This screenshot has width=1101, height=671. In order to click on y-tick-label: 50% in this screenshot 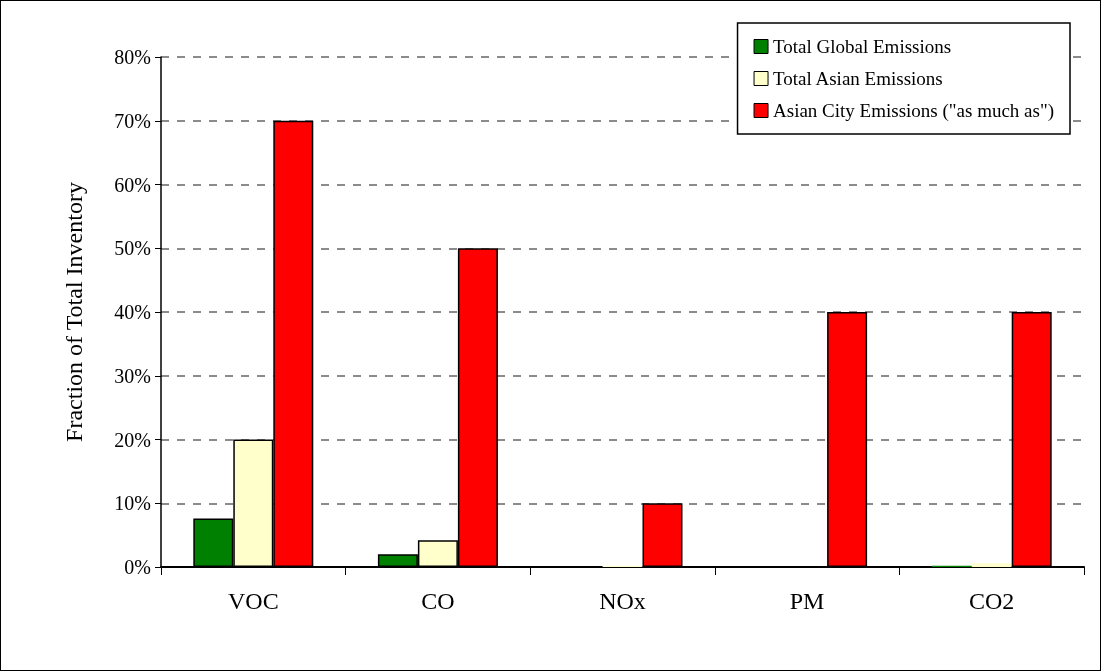, I will do `click(132, 248)`.